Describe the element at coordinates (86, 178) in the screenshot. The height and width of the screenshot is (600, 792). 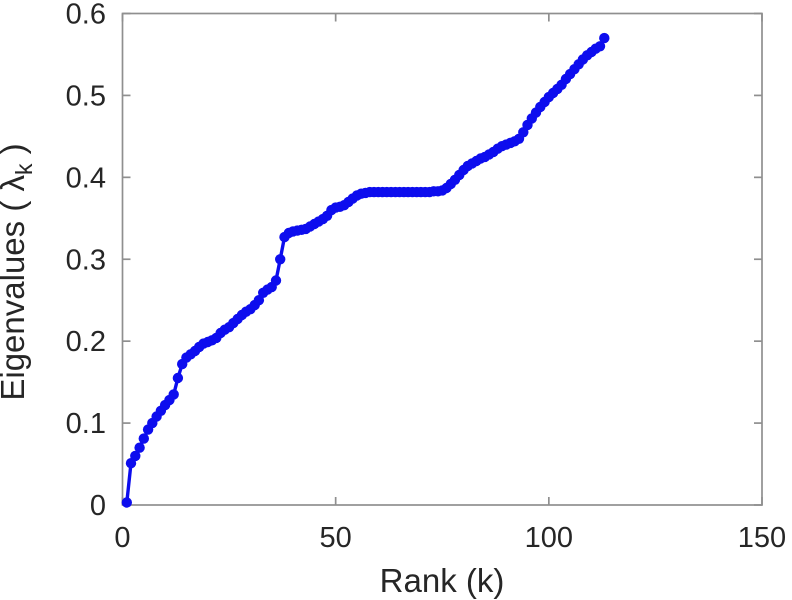
I see `y-tick-label: 0.4` at that location.